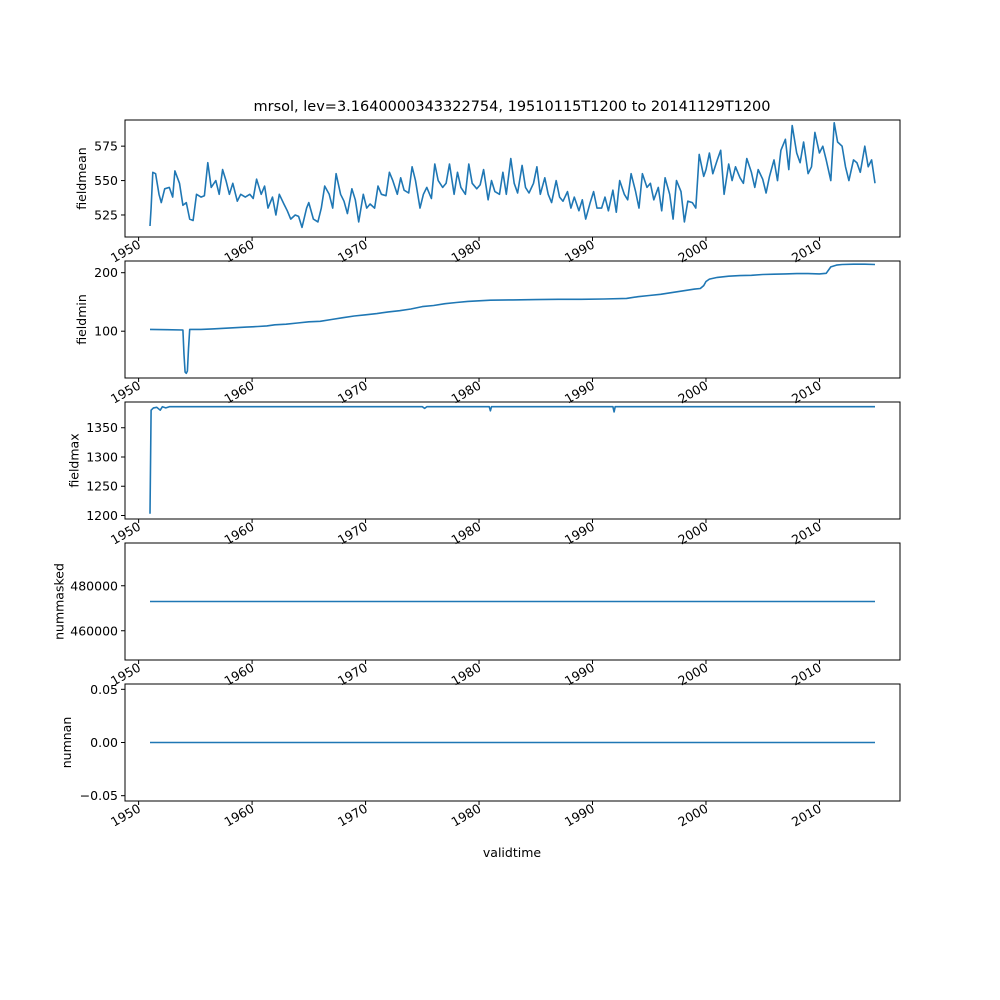  What do you see at coordinates (106, 180) in the screenshot?
I see `y-tick-label: 550` at bounding box center [106, 180].